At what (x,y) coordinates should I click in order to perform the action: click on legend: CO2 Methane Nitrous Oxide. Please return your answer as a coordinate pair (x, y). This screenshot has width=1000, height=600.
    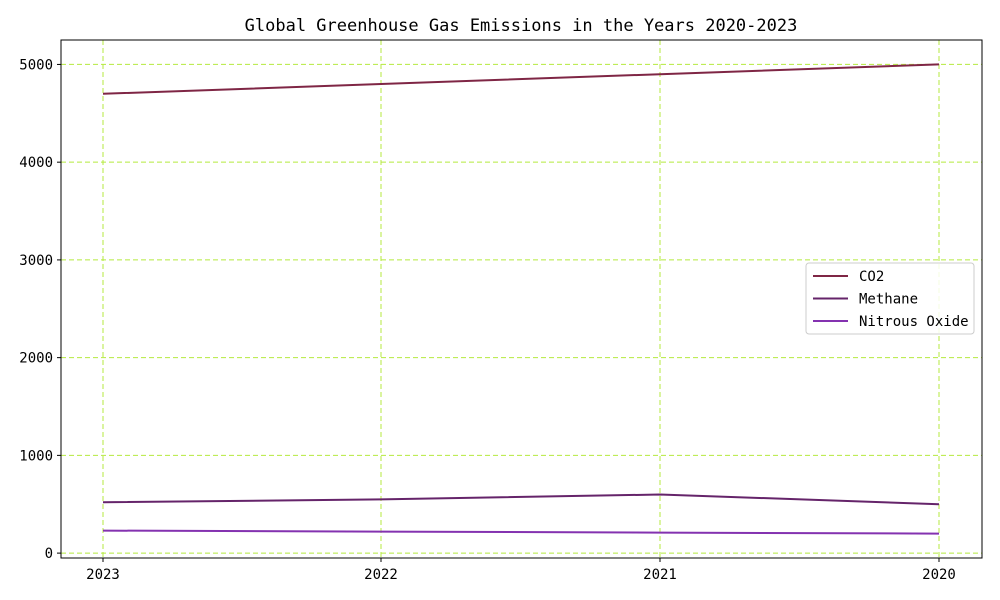
    Looking at the image, I should click on (890, 298).